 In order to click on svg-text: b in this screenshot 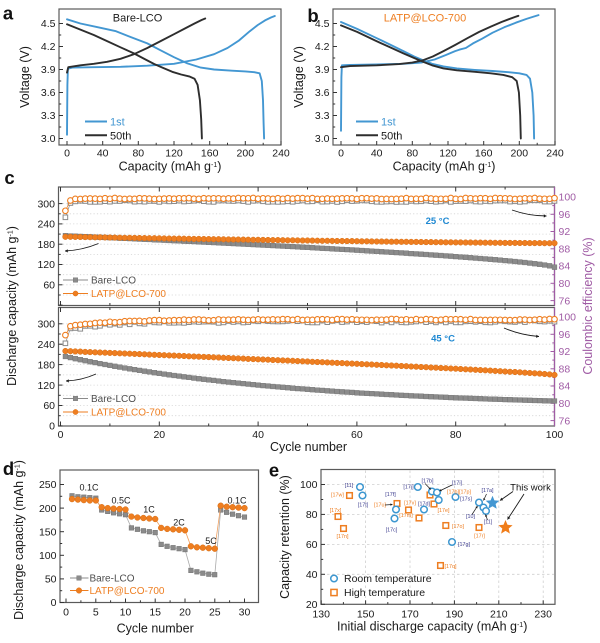, I will do `click(312, 15)`.